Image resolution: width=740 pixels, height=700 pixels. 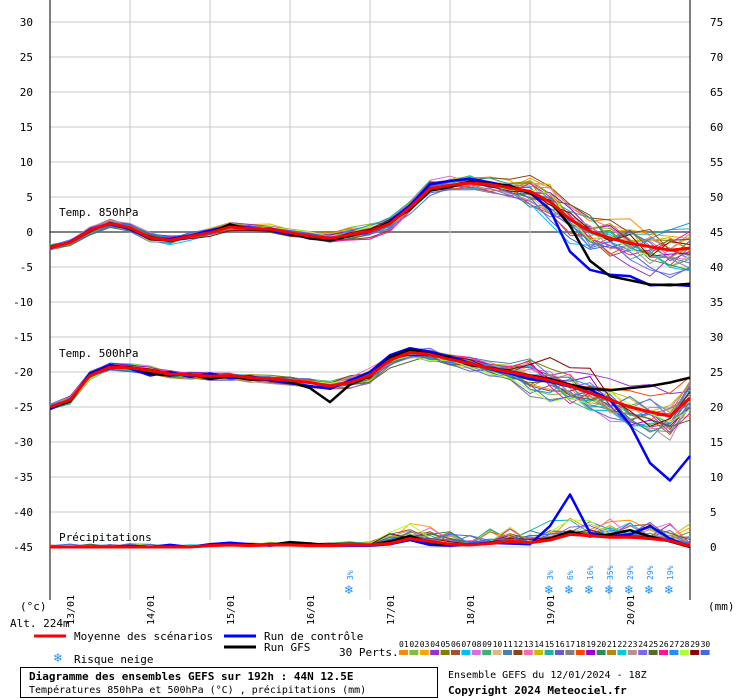 What do you see at coordinates (151, 610) in the screenshot?
I see `date-label: 14/01` at bounding box center [151, 610].